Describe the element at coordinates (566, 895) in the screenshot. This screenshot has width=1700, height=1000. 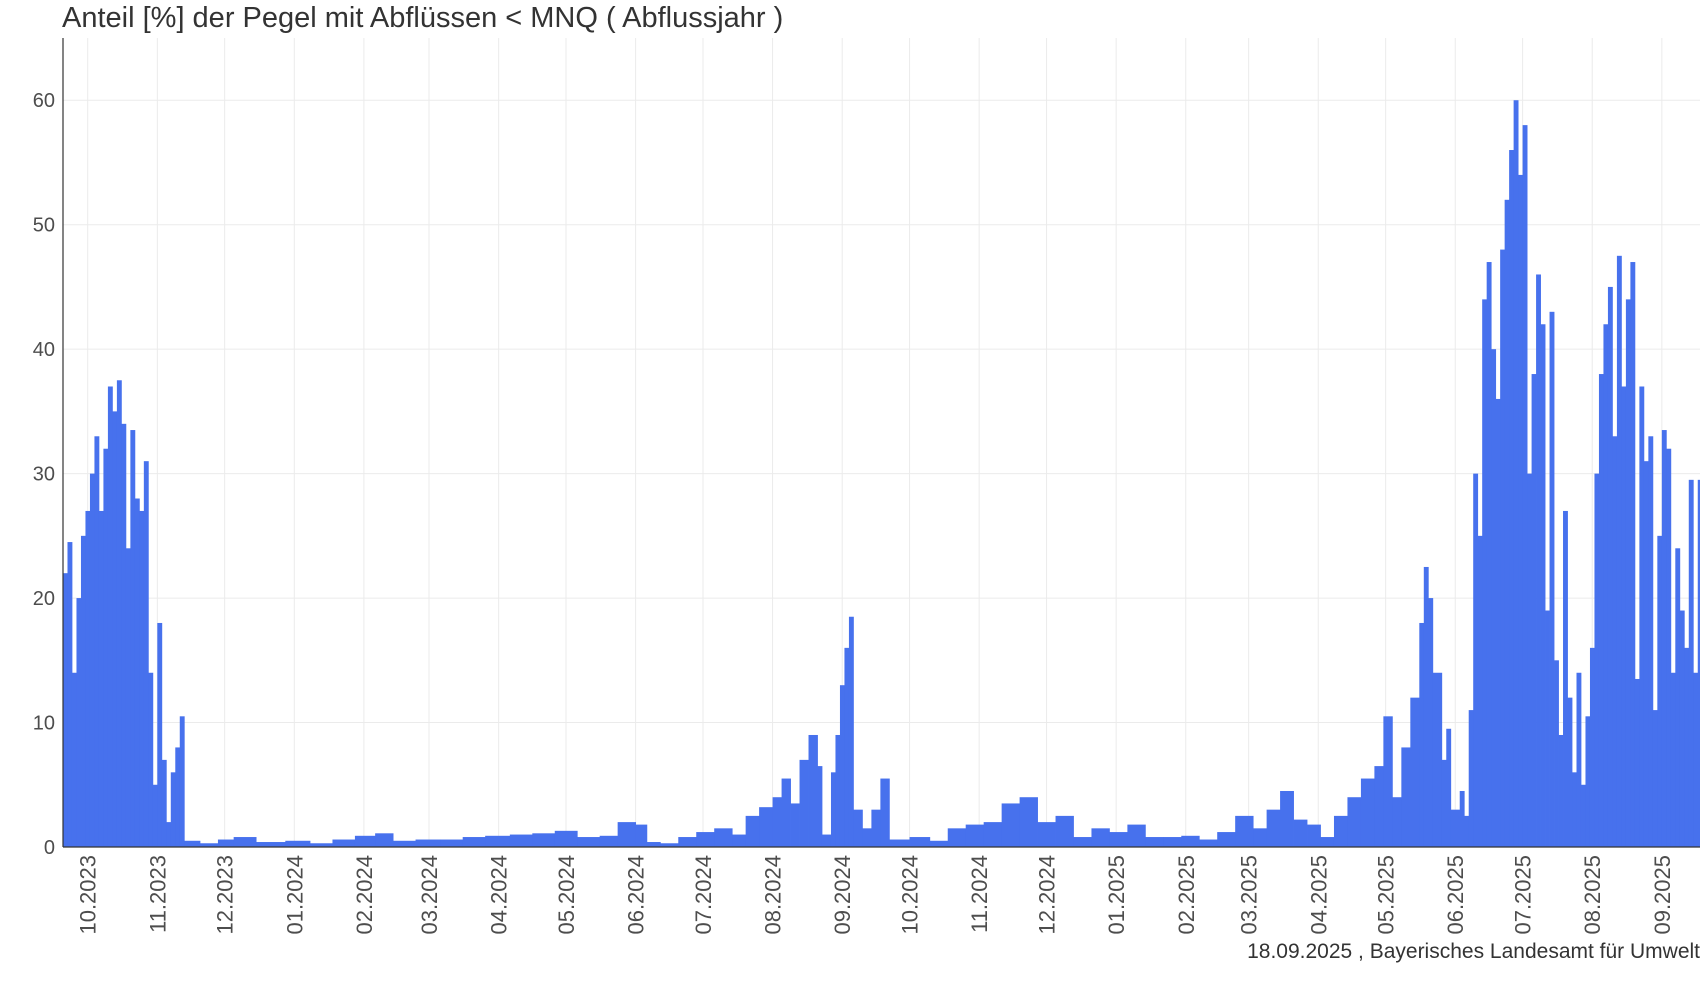
I see `x-tick-label: 05.2024` at that location.